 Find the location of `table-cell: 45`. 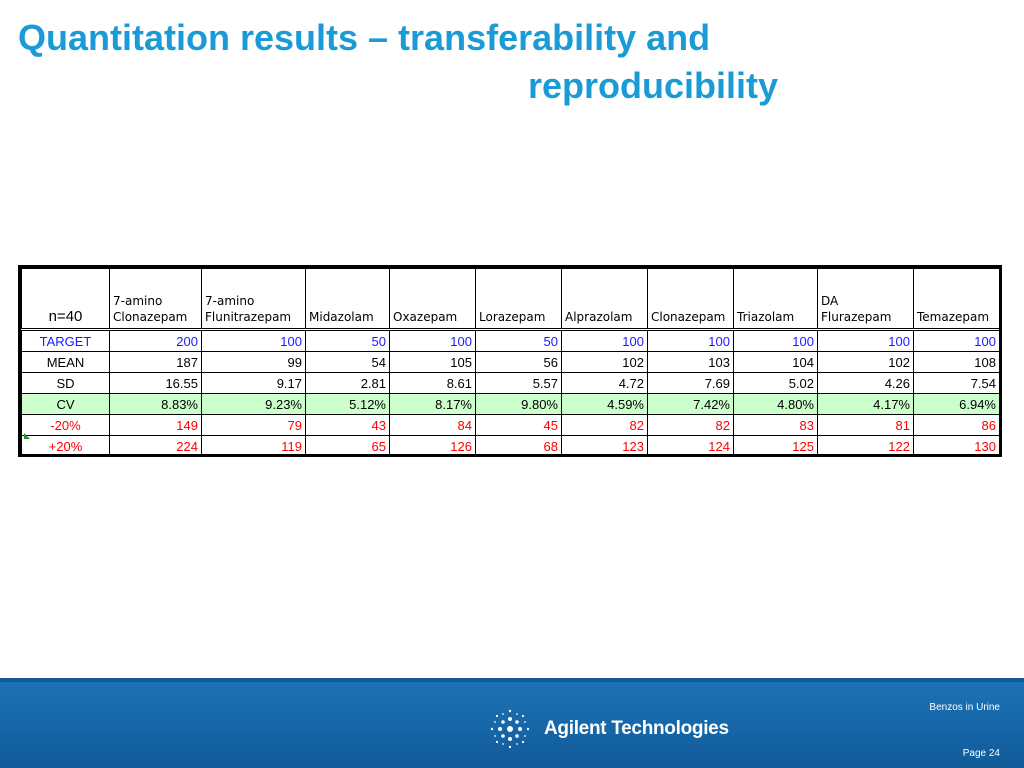

table-cell: 45 is located at coordinates (518, 425).